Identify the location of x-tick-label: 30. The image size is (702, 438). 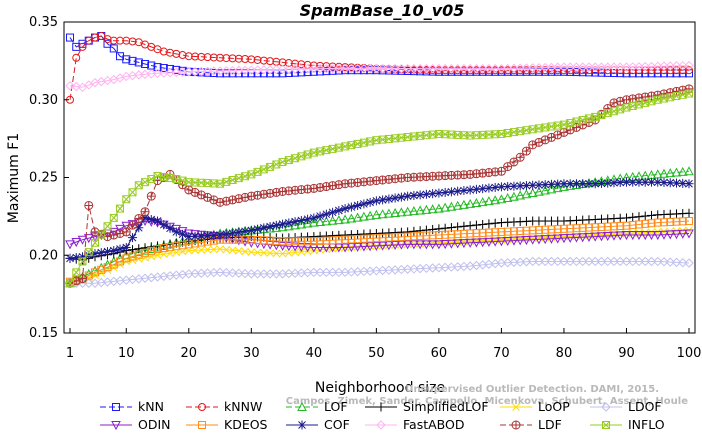
(251, 353).